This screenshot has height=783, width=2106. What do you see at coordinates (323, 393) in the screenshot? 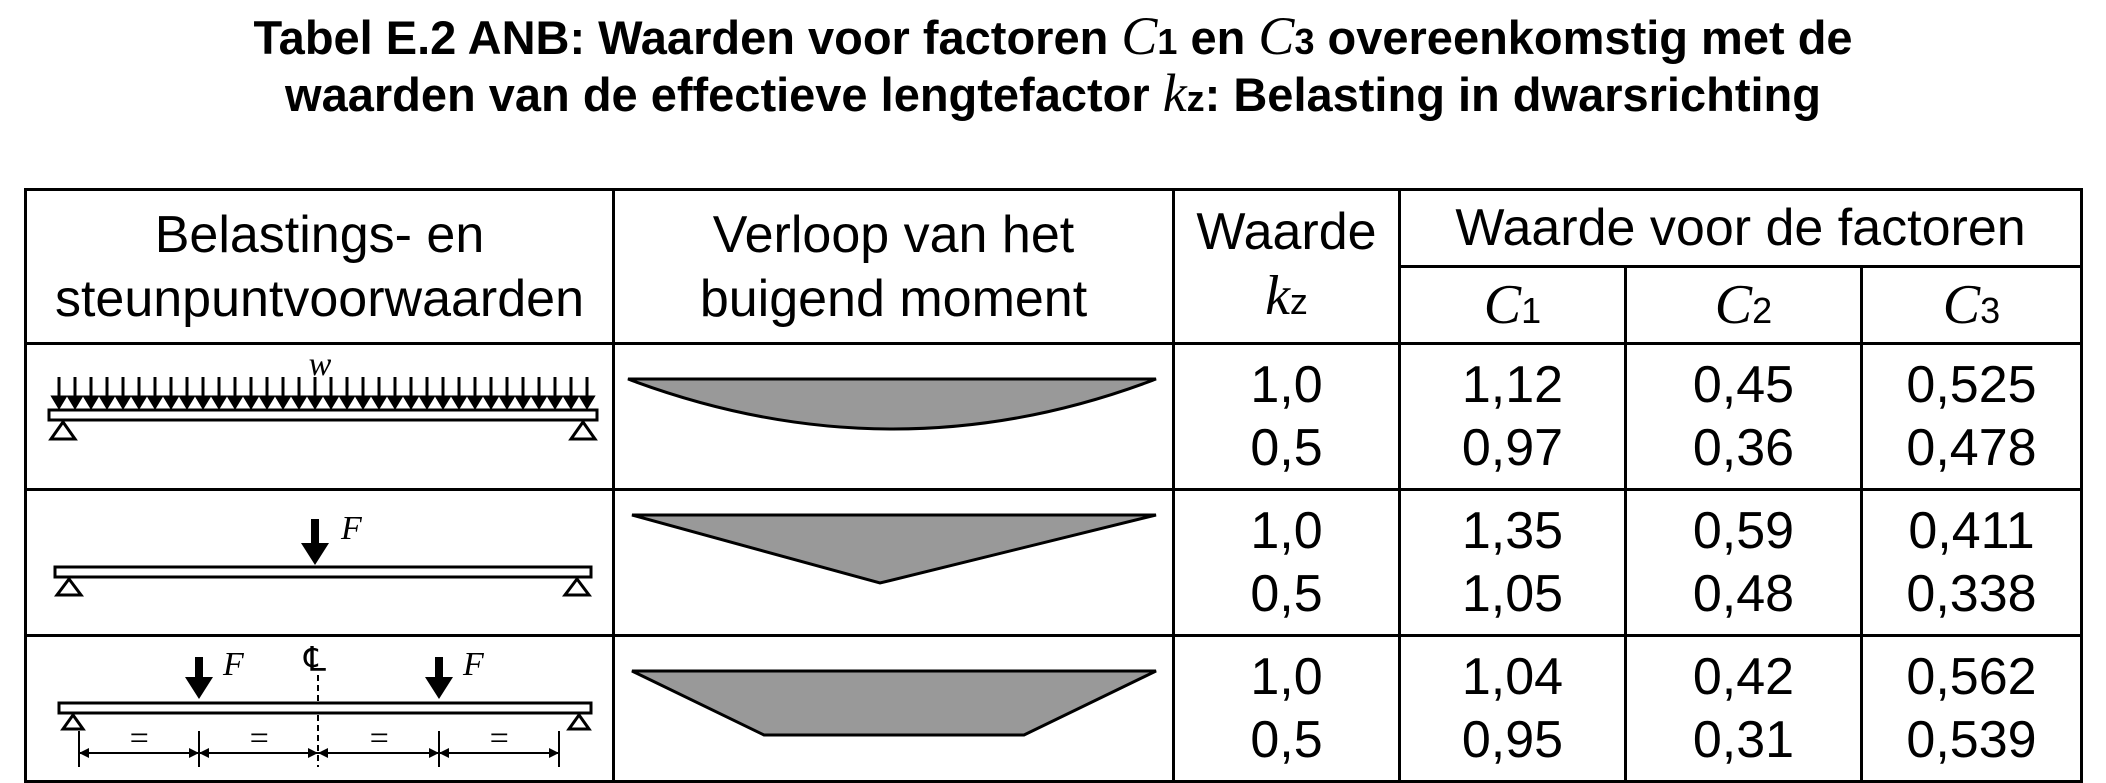
I see `uniform-load-beam-icon: w` at bounding box center [323, 393].